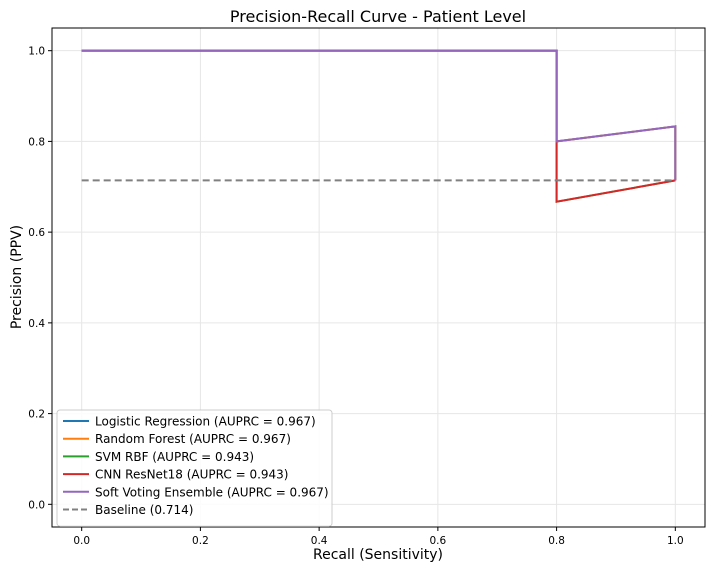 Image resolution: width=716 pixels, height=573 pixels. Describe the element at coordinates (378, 537) in the screenshot. I see `x-axis-ticks: 0.0 0.2 0.4 0.6 0.8 1.0` at that location.